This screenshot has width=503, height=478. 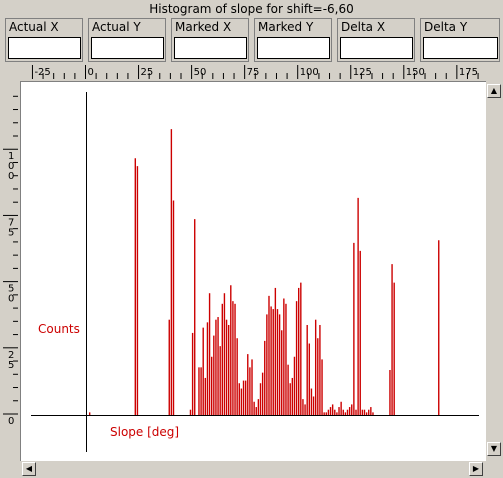 I want to click on ruler-x-label: 0, so click(x=91, y=72).